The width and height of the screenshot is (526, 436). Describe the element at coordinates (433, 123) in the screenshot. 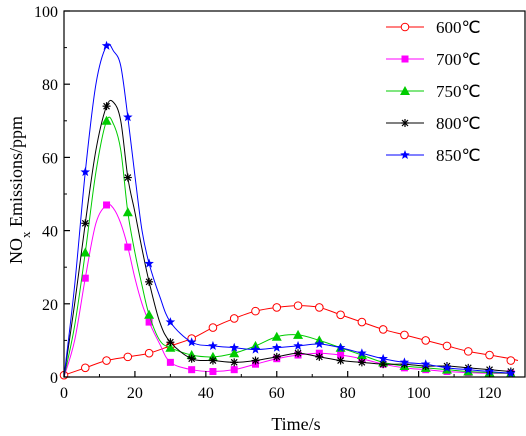

I see `legend-item: 800℃` at that location.